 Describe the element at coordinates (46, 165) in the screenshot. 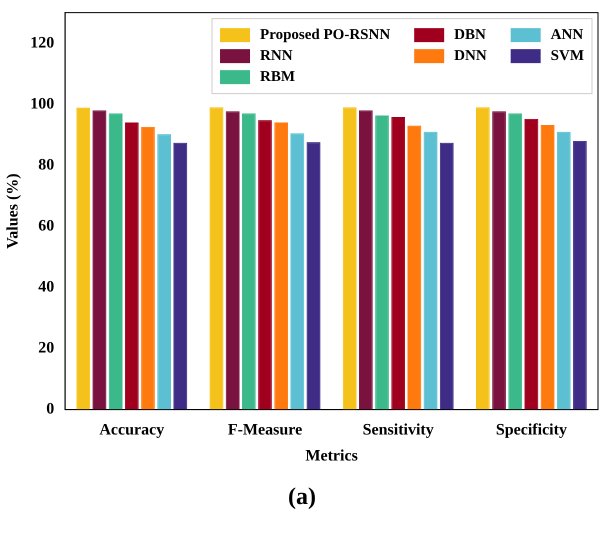

I see `y-tick-label: 80` at that location.